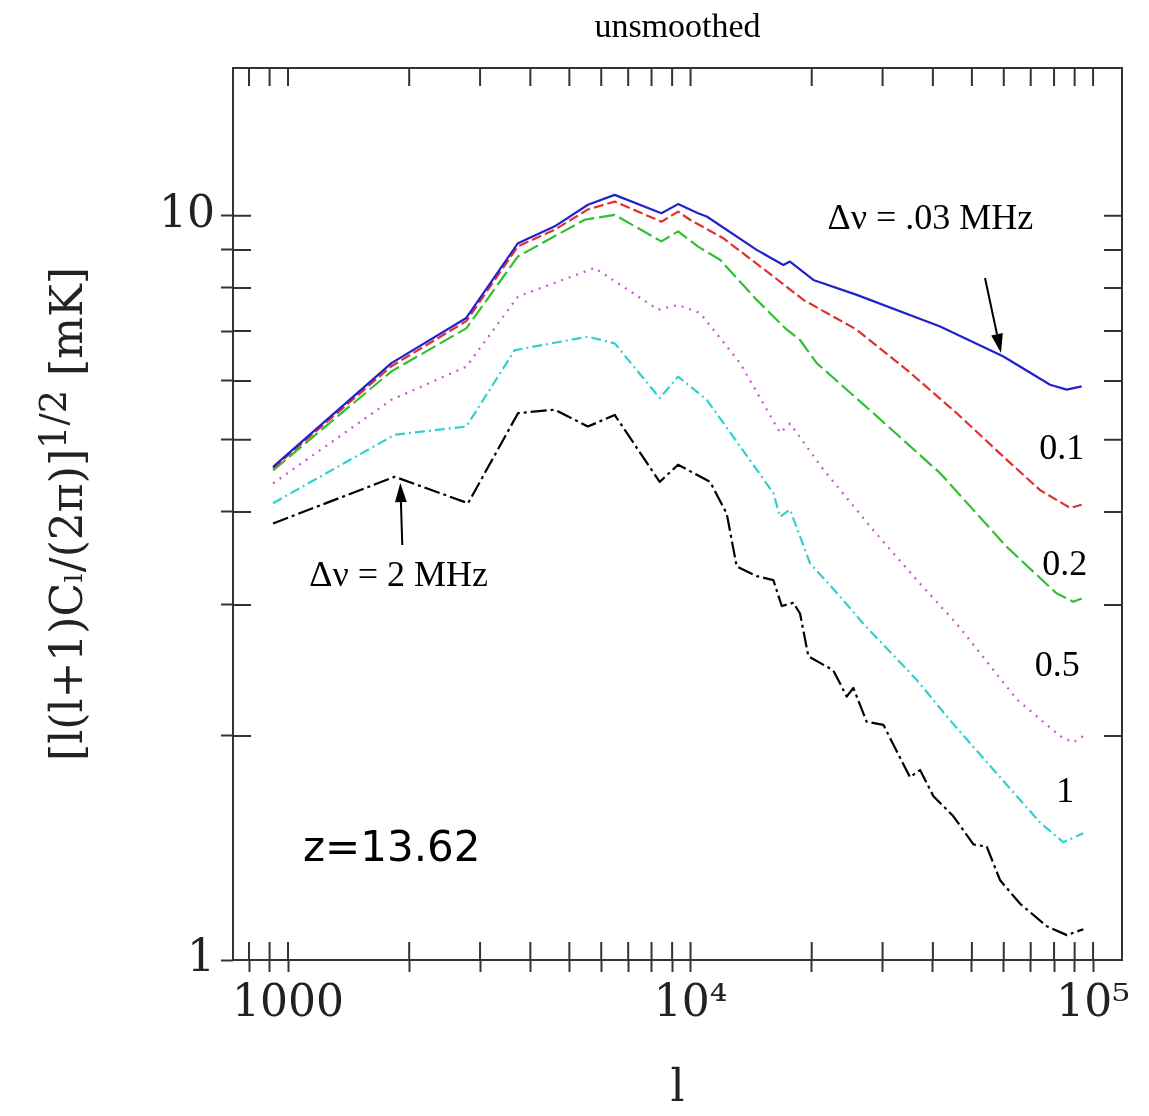  Describe the element at coordinates (288, 1000) in the screenshot. I see `x-tick-label: 1000` at that location.